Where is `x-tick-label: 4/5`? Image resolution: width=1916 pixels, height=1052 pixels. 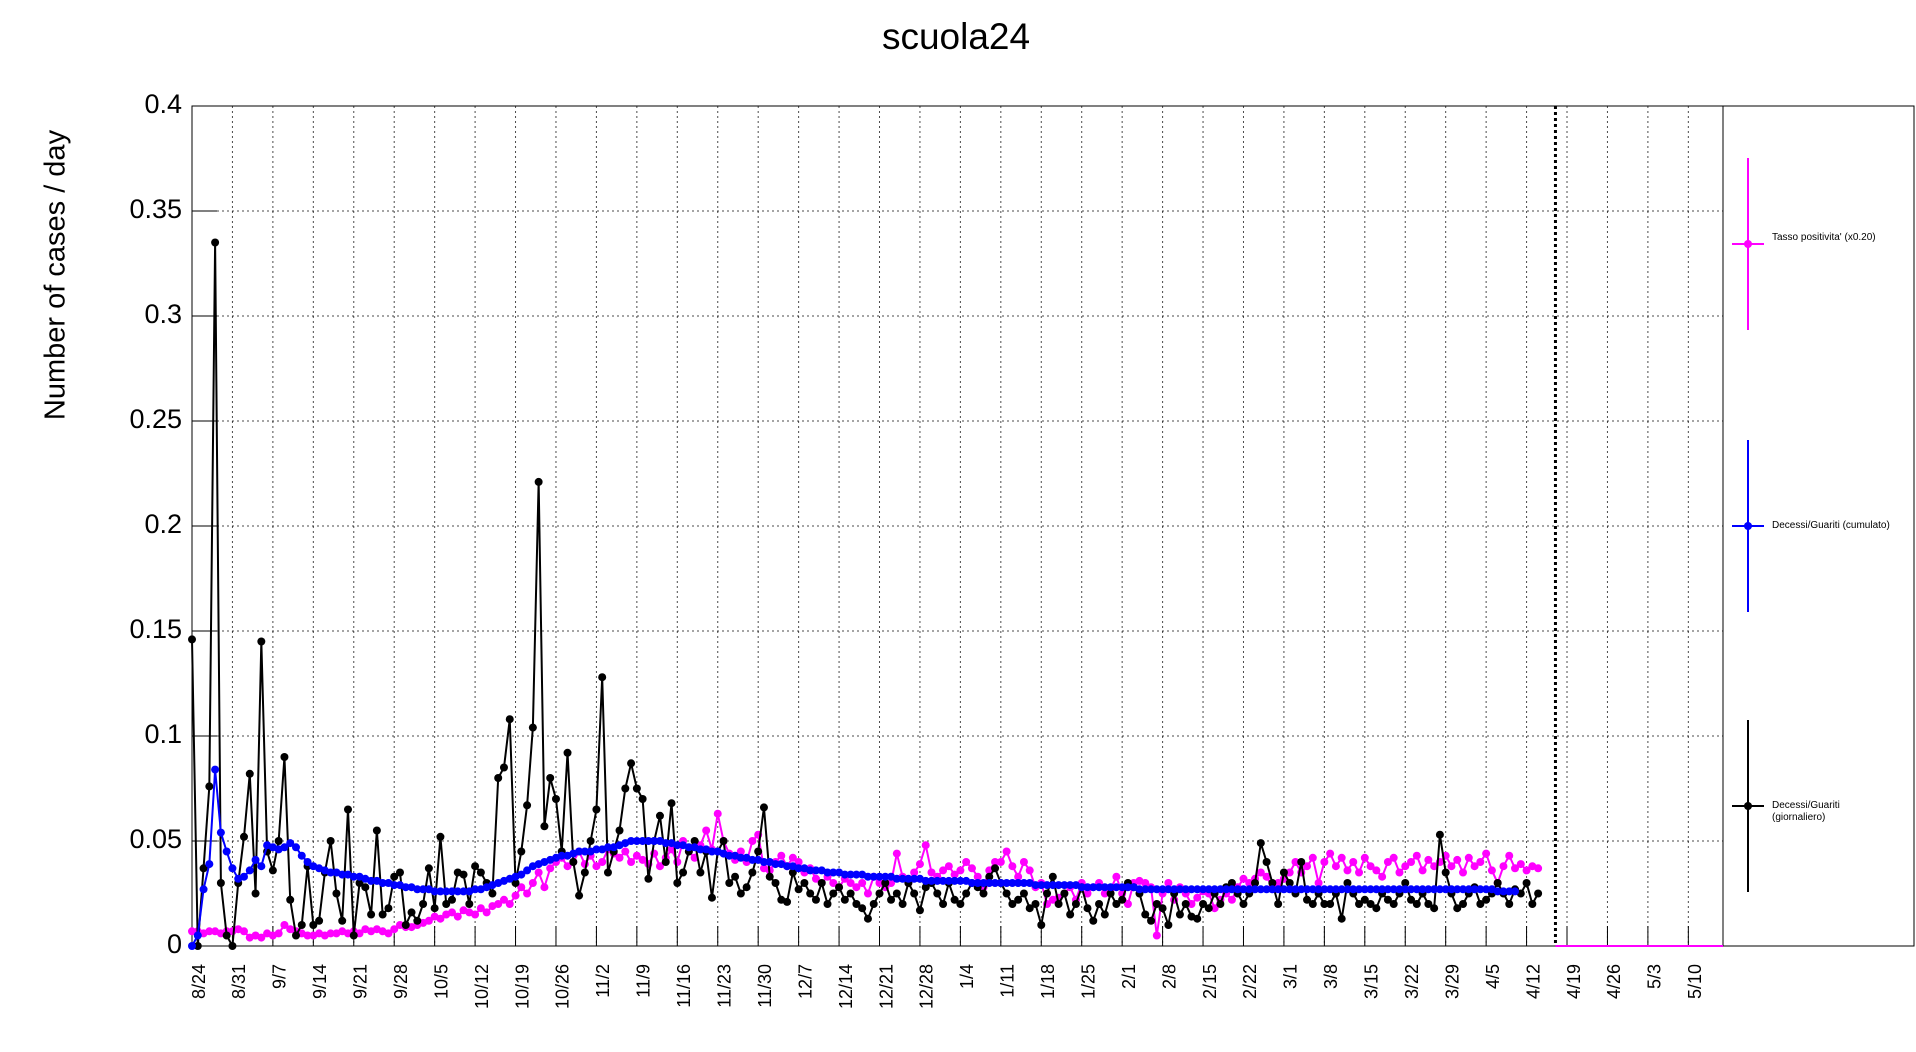
x-tick-label: 4/5 is located at coordinates (1493, 976).